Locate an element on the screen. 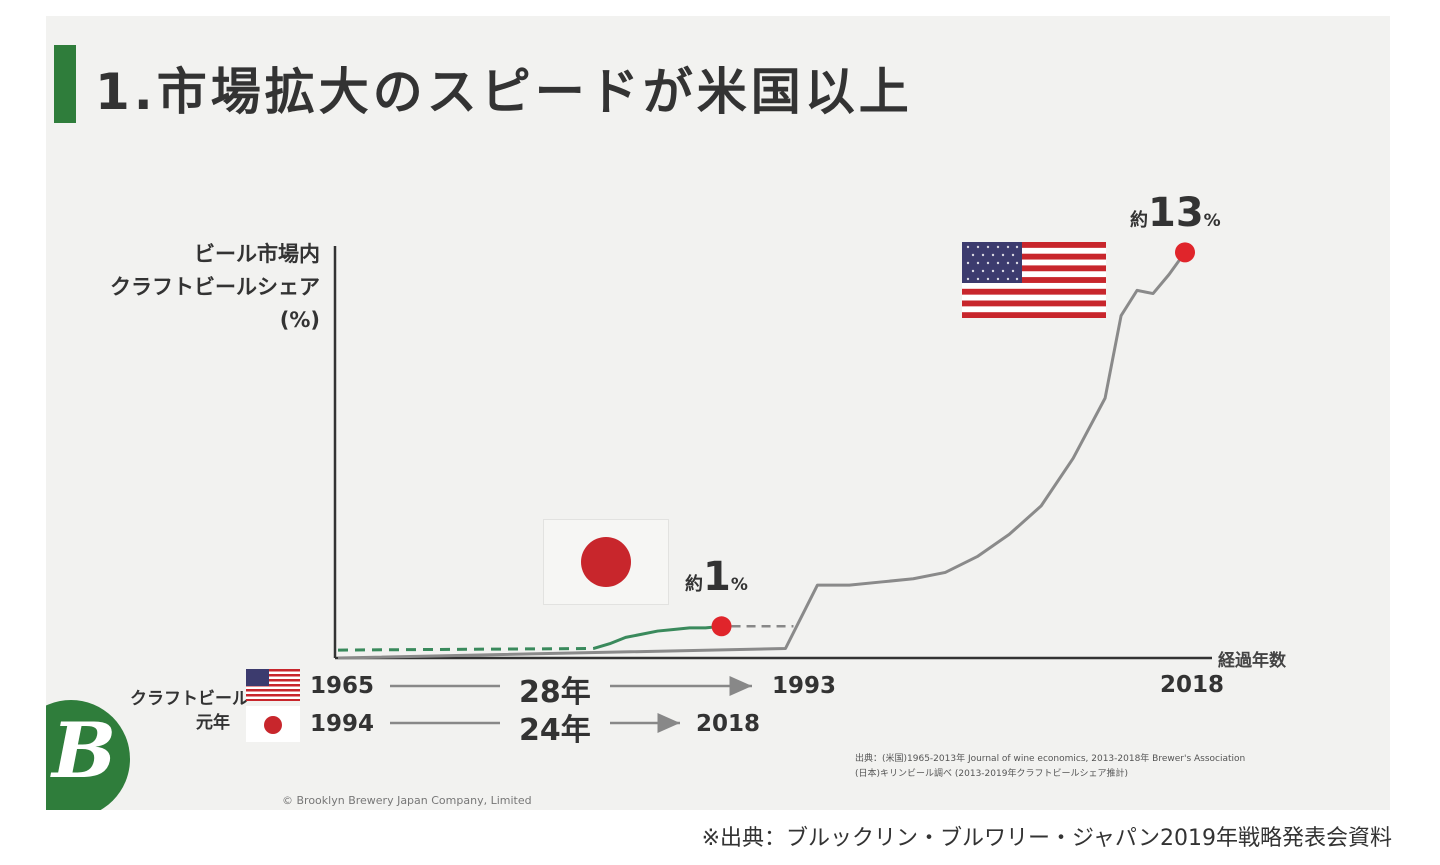  title-accent-bar is located at coordinates (65, 84).